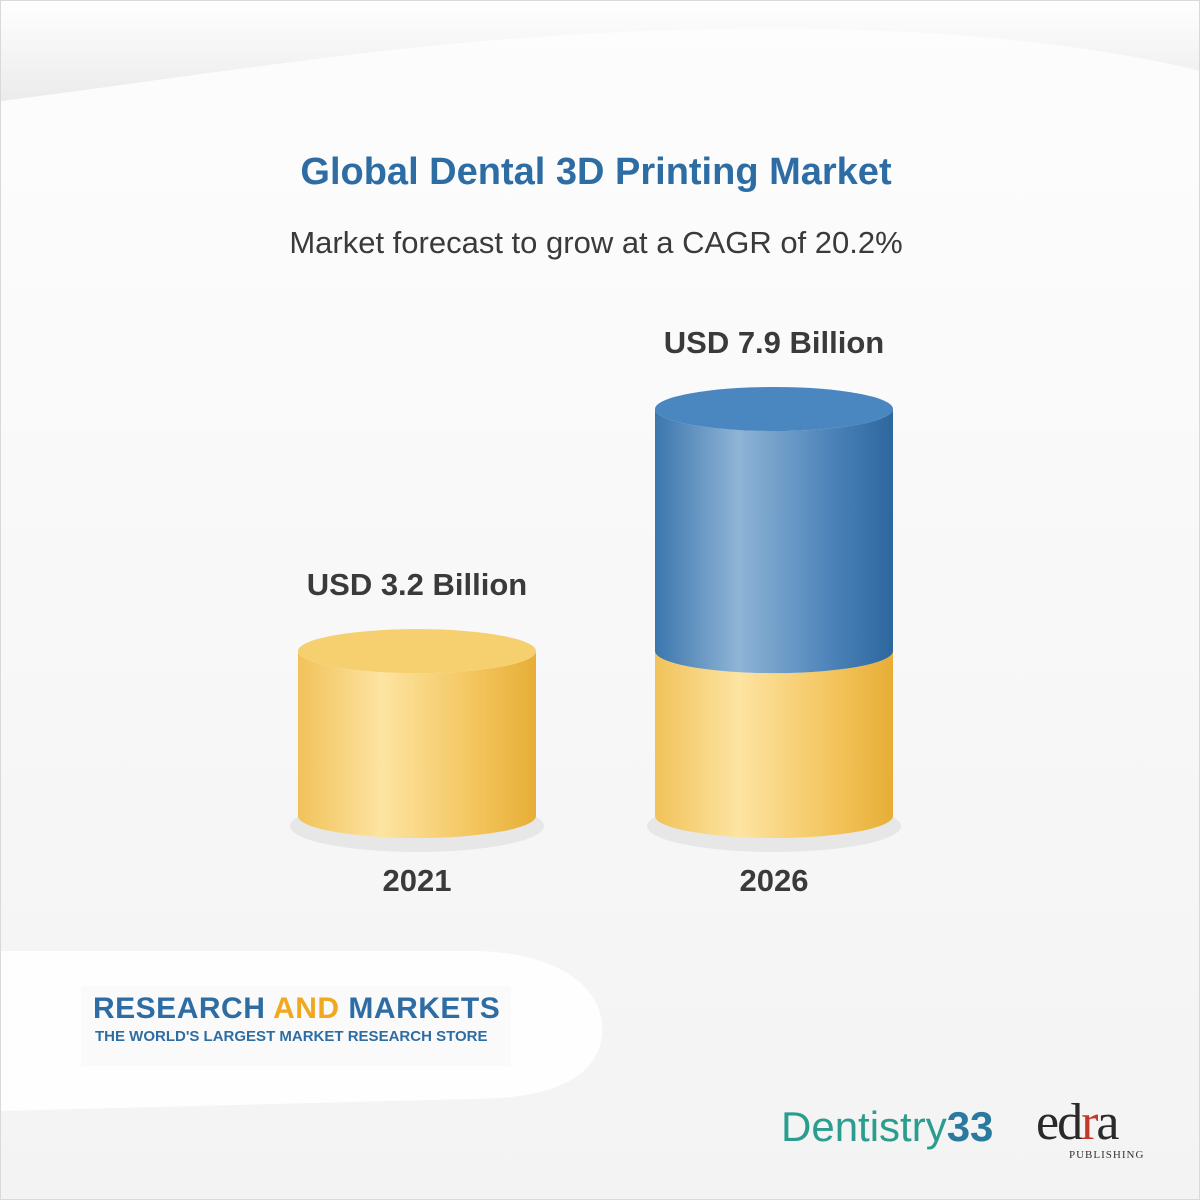 The height and width of the screenshot is (1200, 1200). I want to click on category-label-2026: 2026, so click(774, 880).